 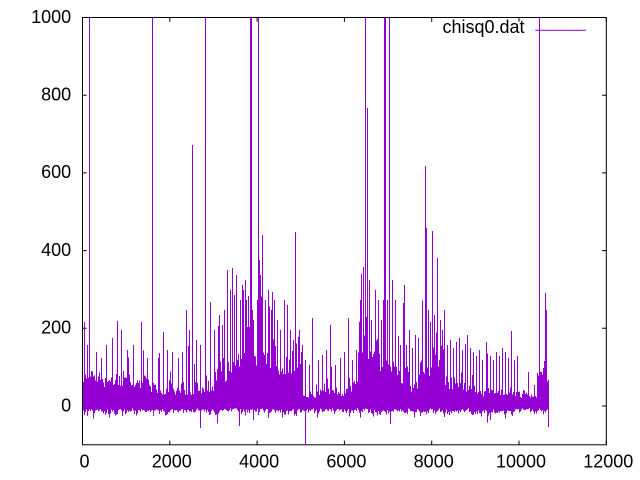 I want to click on svg-text: 600, so click(x=56, y=172).